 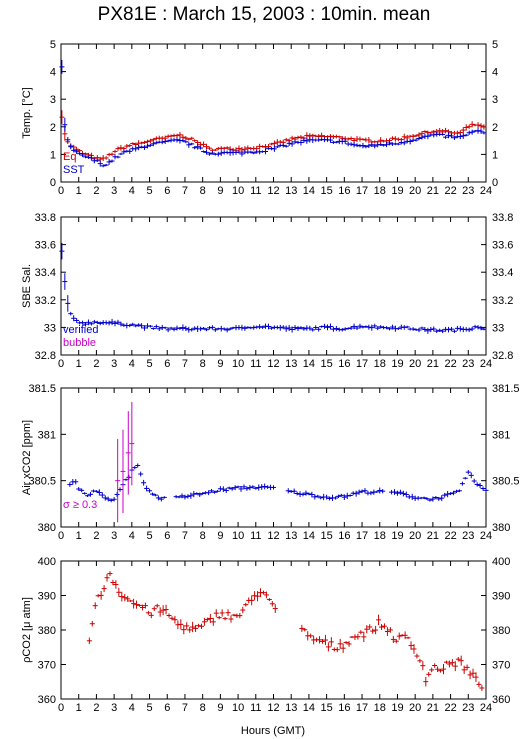 What do you see at coordinates (264, 14) in the screenshot?
I see `figure-title: PX81E : March 15, 2003 : 10min. mean` at bounding box center [264, 14].